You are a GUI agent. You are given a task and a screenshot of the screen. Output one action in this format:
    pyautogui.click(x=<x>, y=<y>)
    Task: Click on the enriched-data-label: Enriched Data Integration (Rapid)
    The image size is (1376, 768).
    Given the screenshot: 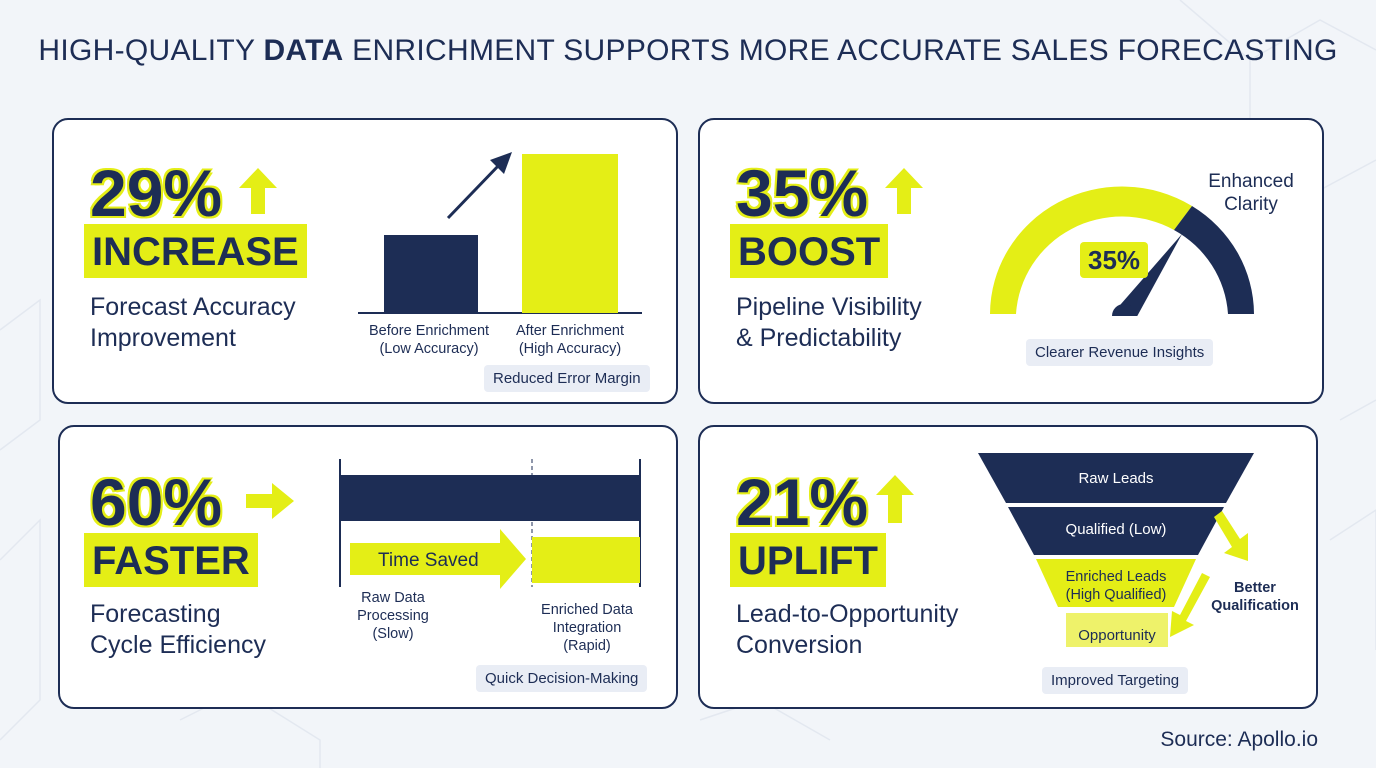 What is the action you would take?
    pyautogui.click(x=587, y=628)
    